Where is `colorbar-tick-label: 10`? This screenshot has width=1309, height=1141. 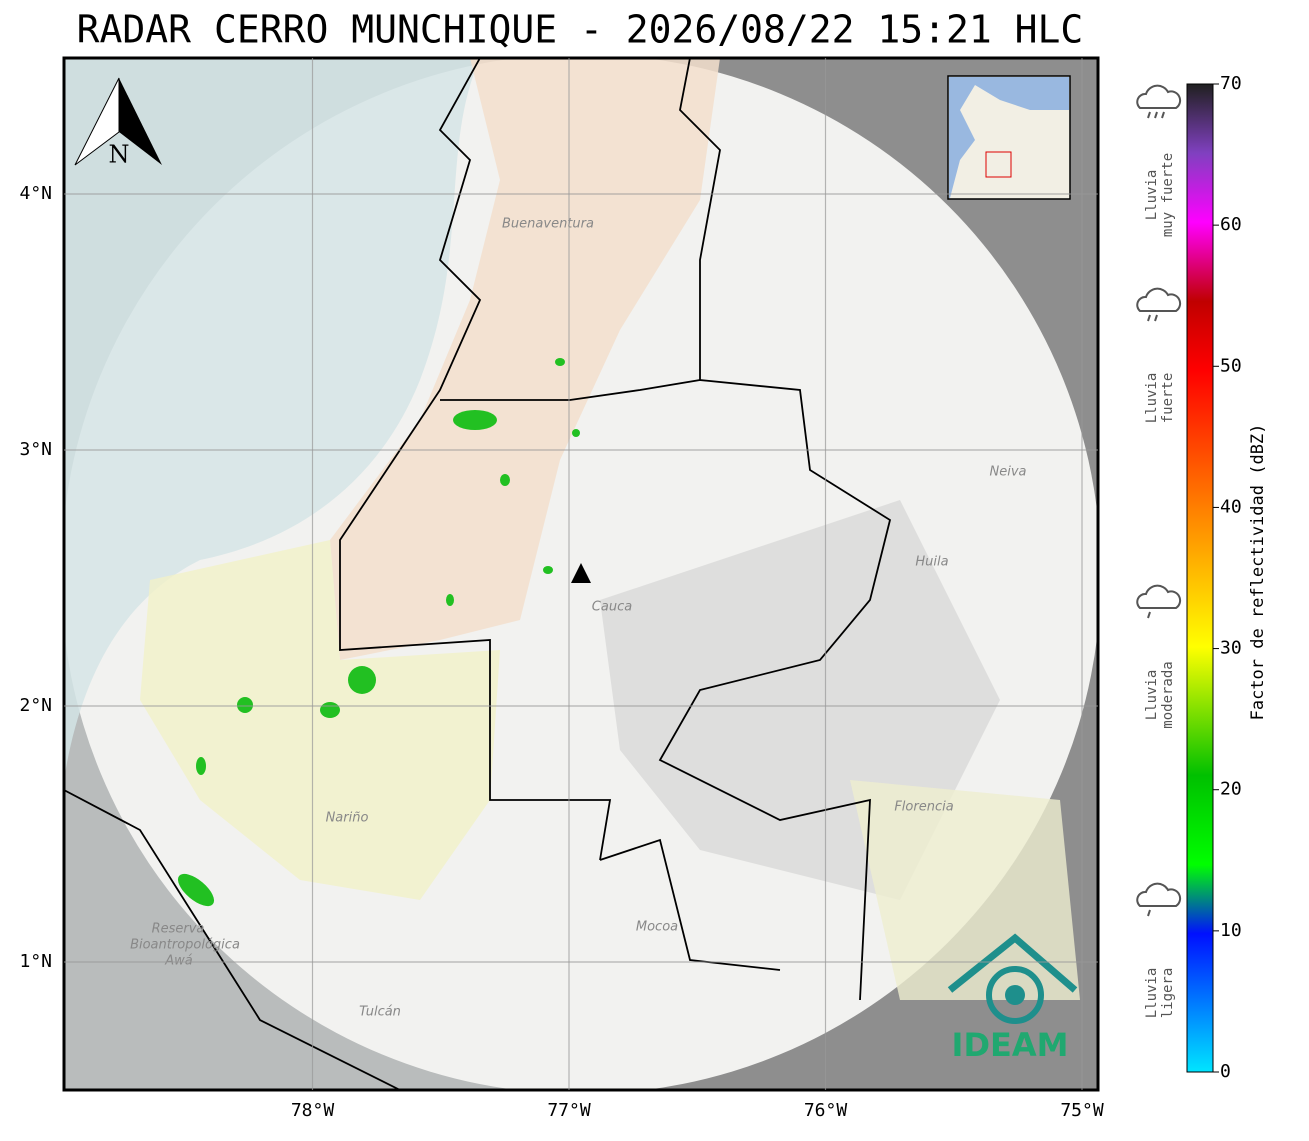 colorbar-tick-label: 10 is located at coordinates (1231, 930).